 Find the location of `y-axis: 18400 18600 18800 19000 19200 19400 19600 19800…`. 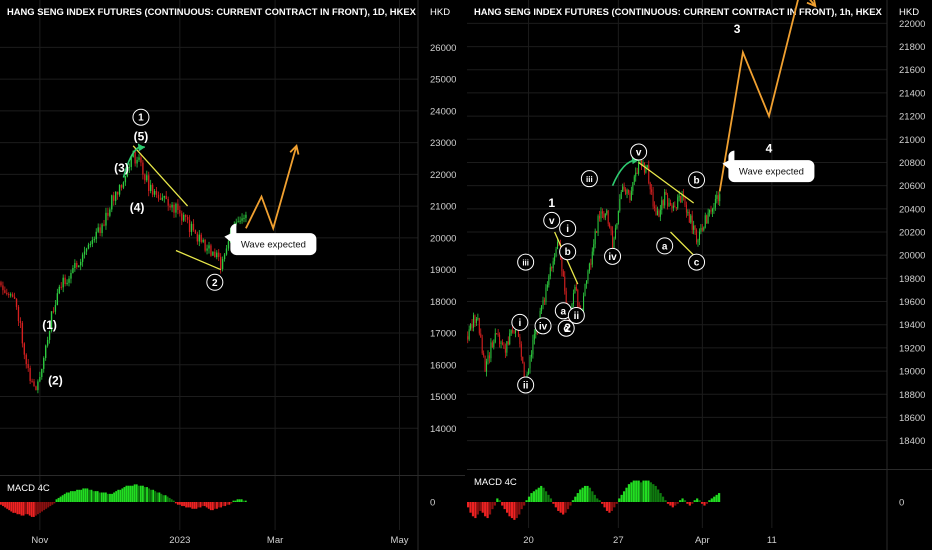

y-axis: 18400 18600 18800 19000 19200 19400 19600 19800… is located at coordinates (912, 233).